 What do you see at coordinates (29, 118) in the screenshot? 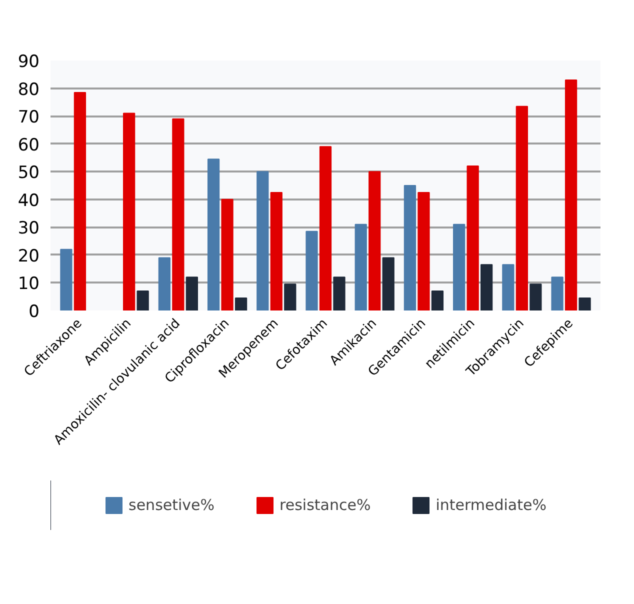
I see `y-tick-label: 70` at bounding box center [29, 118].